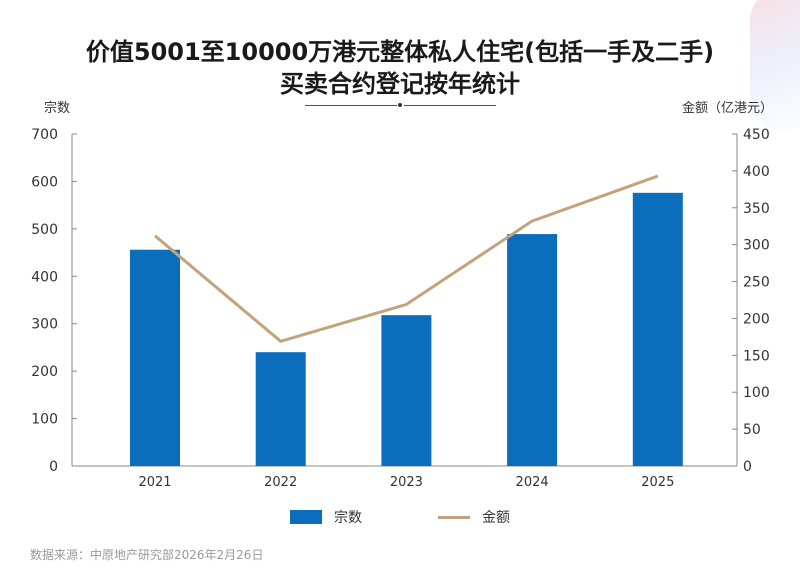  Describe the element at coordinates (326, 517) in the screenshot. I see `legend-bar: 宗数` at that location.